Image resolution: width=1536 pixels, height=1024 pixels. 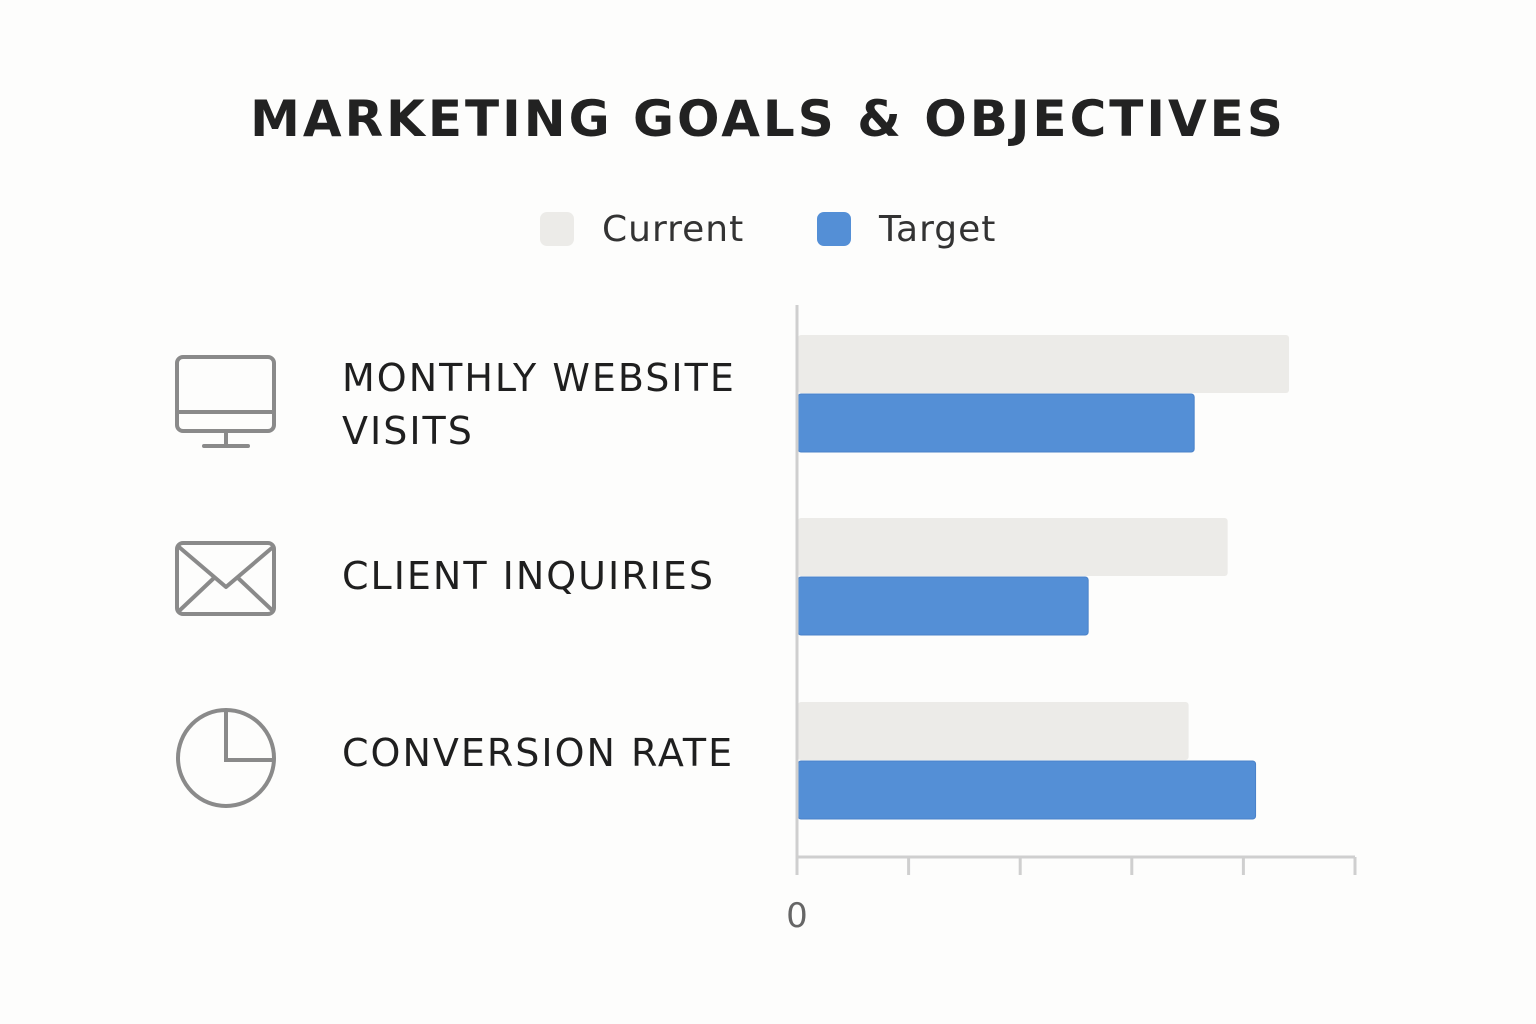 What do you see at coordinates (225, 578) in the screenshot?
I see `envelope-icon` at bounding box center [225, 578].